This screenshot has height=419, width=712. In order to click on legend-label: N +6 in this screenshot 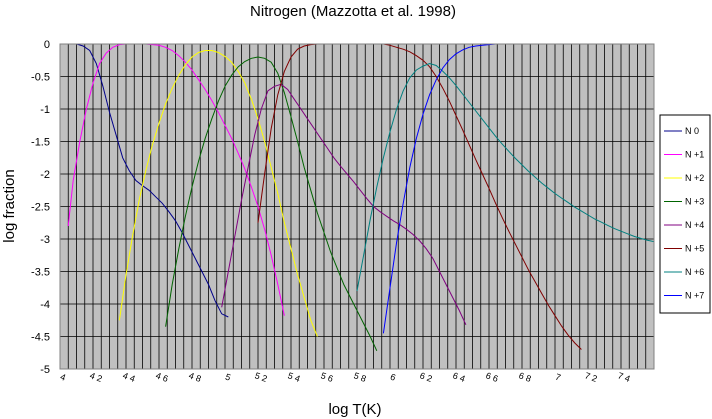, I will do `click(694, 272)`.